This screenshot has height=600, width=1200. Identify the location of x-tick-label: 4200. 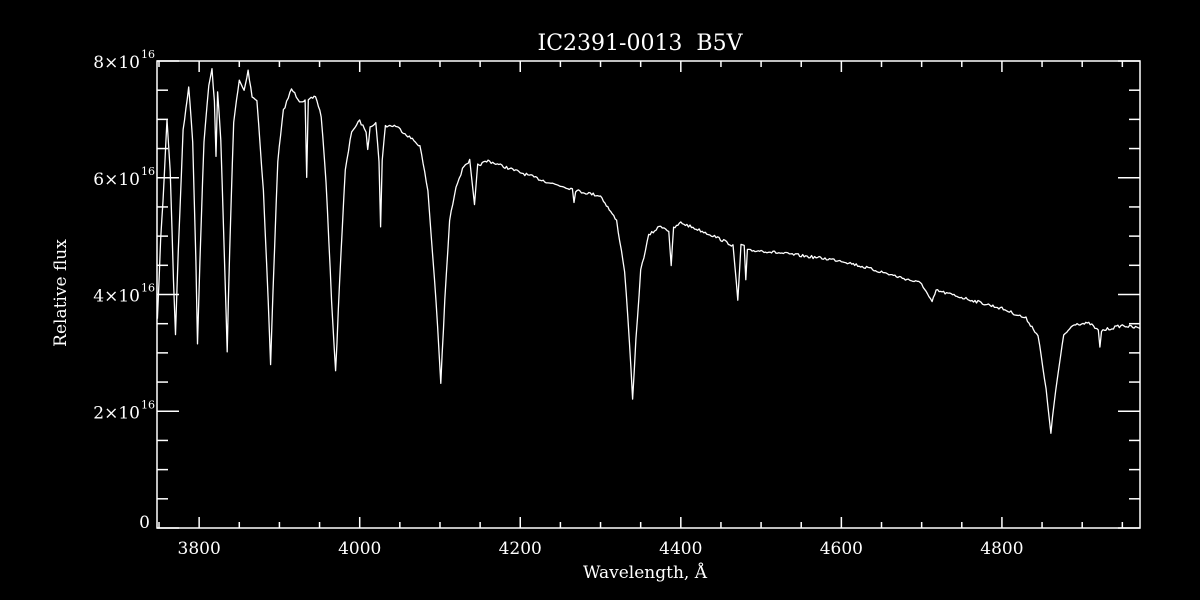
(520, 549).